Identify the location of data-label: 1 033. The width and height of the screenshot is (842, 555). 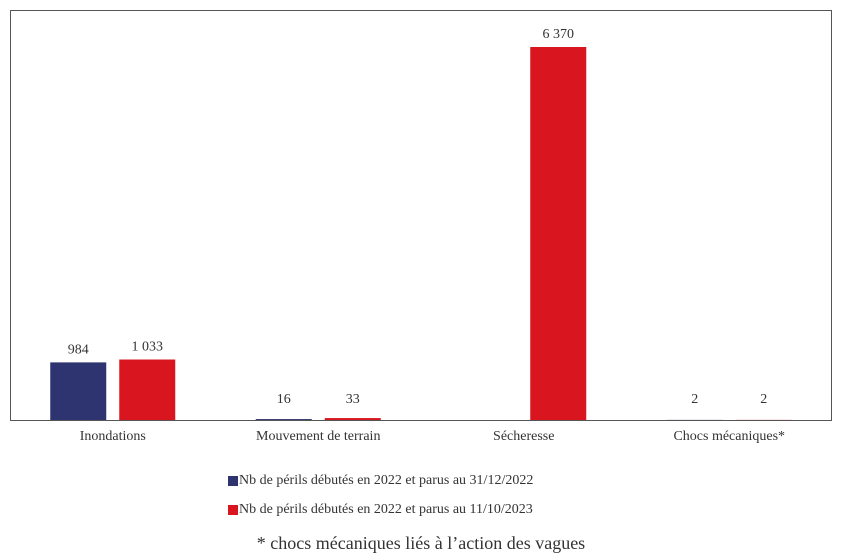
(148, 347).